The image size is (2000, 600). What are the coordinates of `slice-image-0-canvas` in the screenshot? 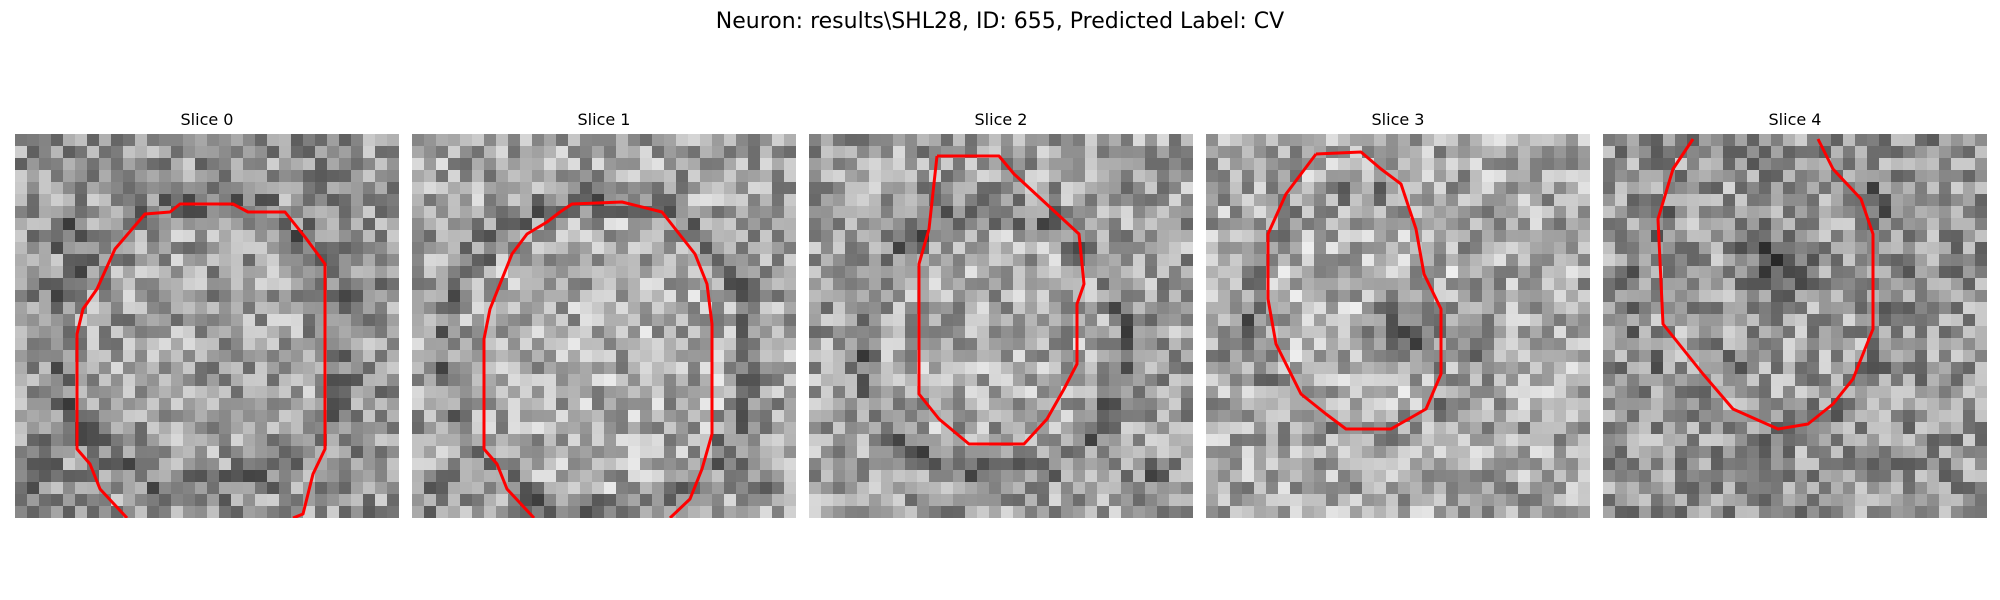 It's located at (207, 326).